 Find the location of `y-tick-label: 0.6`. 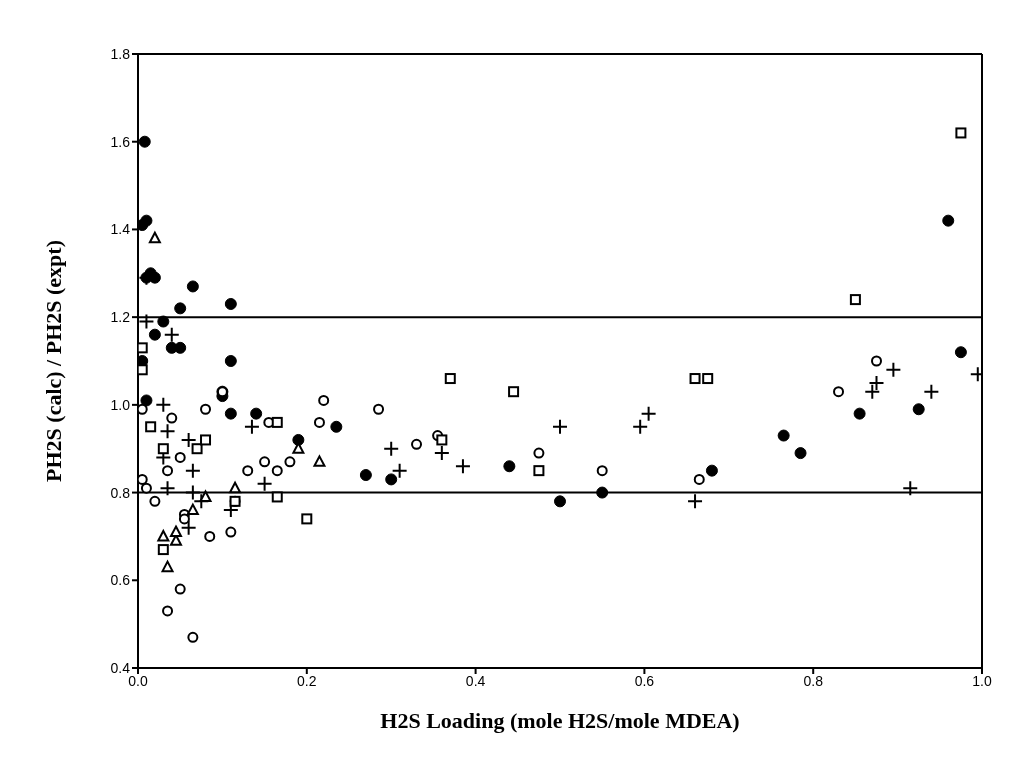

y-tick-label: 0.6 is located at coordinates (120, 580).